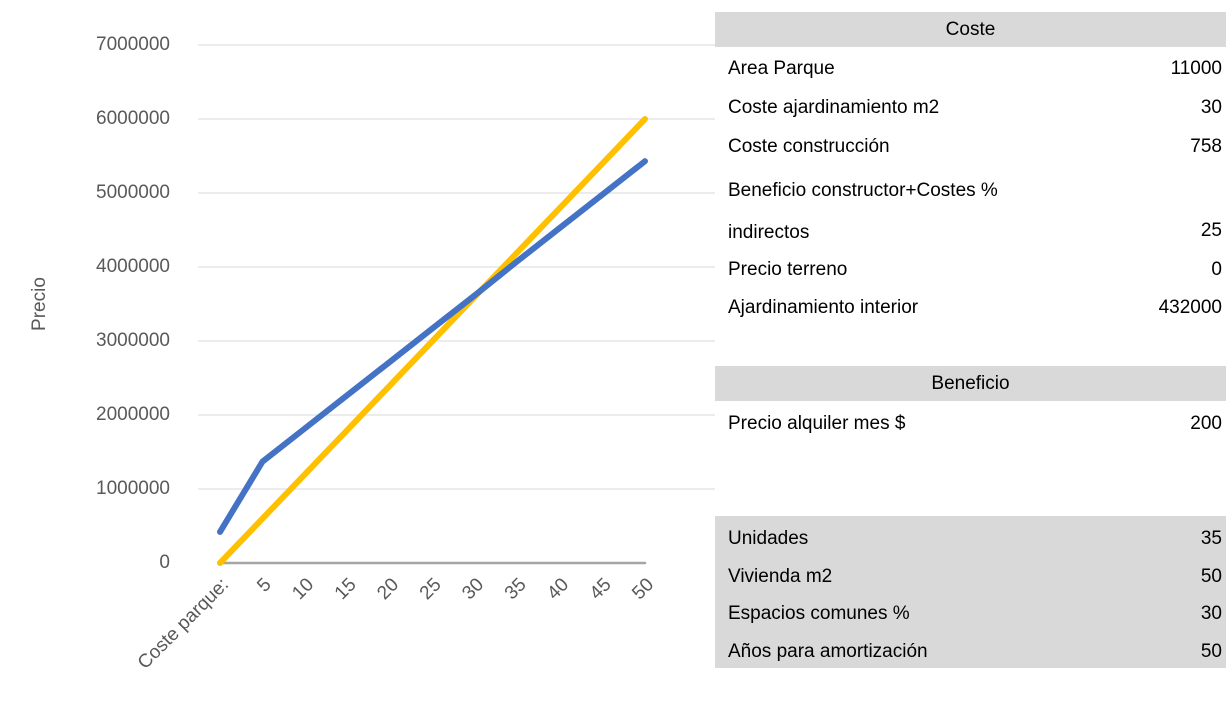 The image size is (1226, 719). Describe the element at coordinates (133, 414) in the screenshot. I see `y-tick-label: 2000000` at that location.